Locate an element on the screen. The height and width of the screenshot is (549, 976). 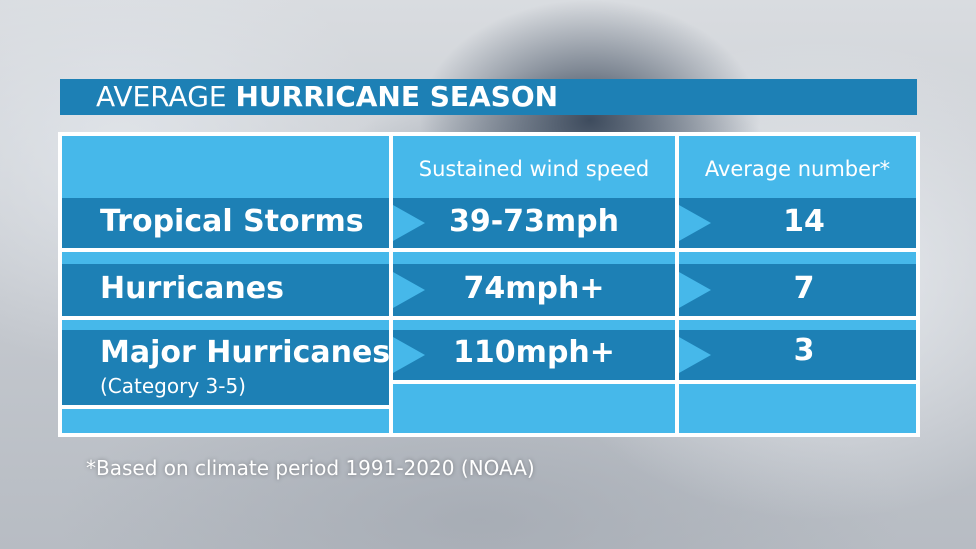
row-sublabel-category: (Category 3-5) is located at coordinates (173, 386).